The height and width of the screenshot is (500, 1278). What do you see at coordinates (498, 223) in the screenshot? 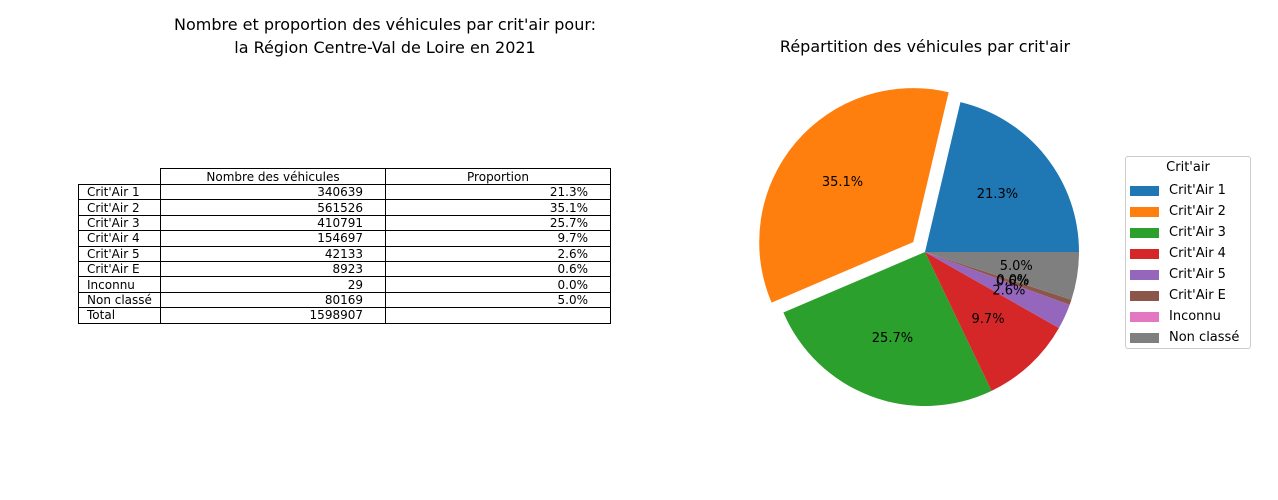
I see `cell-proportion: 25.7%` at bounding box center [498, 223].